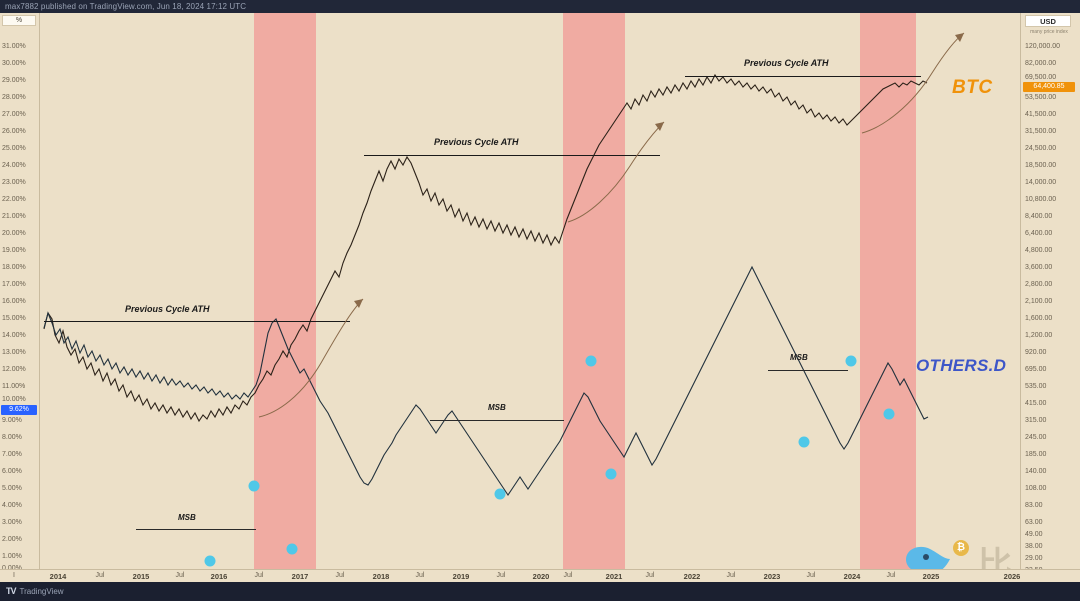 Image resolution: width=1080 pixels, height=601 pixels. Describe the element at coordinates (1041, 77) in the screenshot. I see `right-axis-tick: 69,500.00` at that location.